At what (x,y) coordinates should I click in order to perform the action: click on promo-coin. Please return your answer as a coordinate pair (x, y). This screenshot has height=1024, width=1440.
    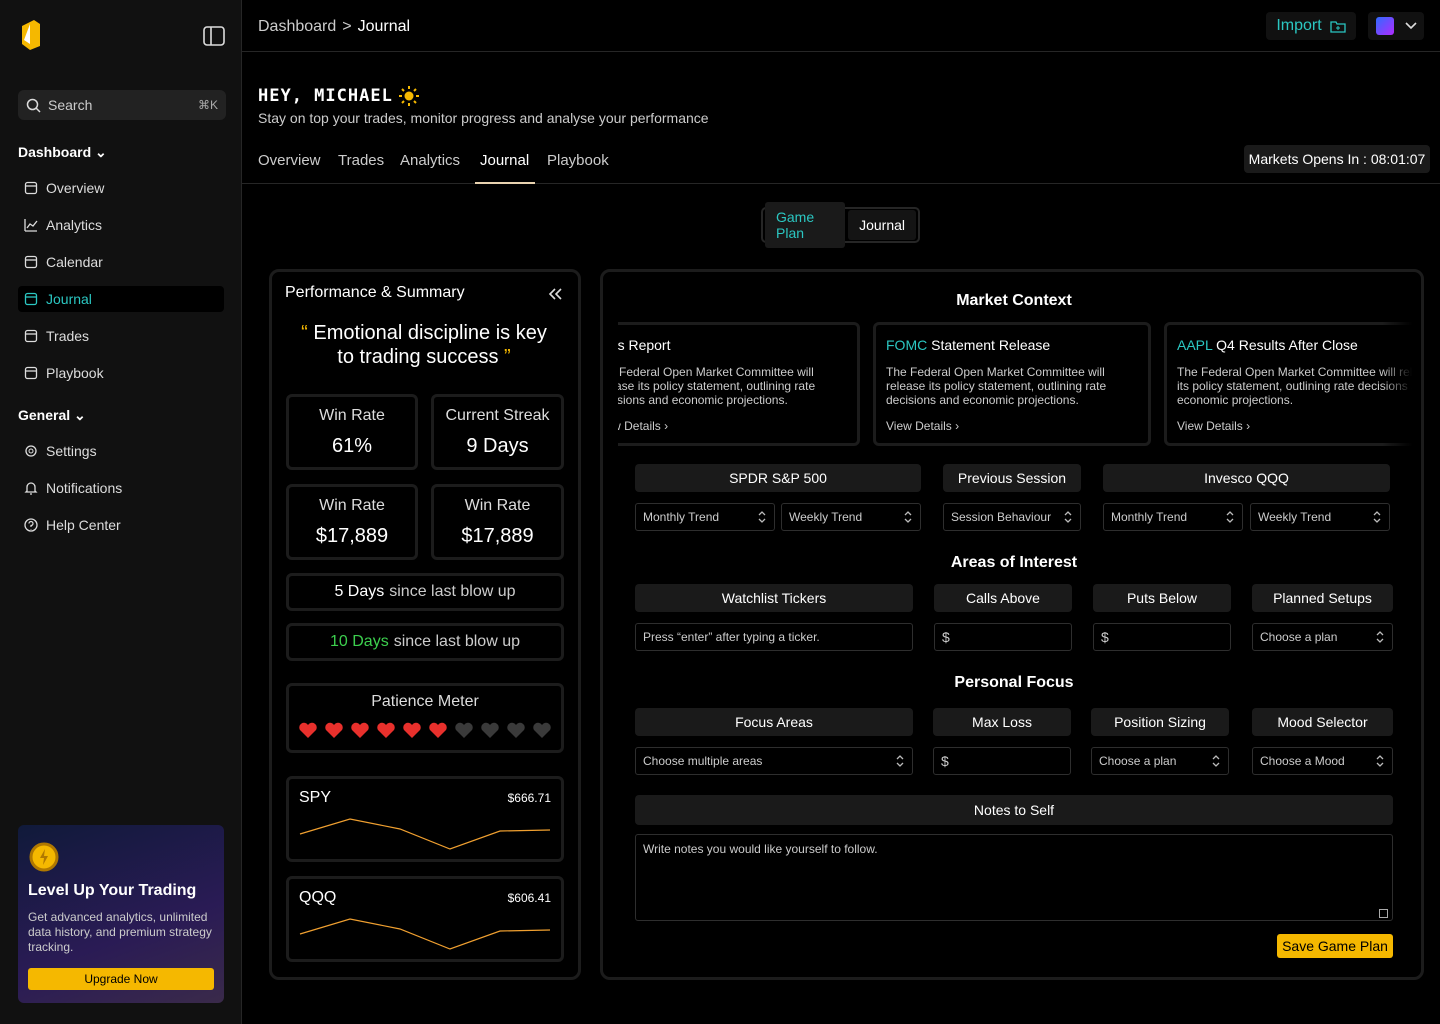
    Looking at the image, I should click on (44, 857).